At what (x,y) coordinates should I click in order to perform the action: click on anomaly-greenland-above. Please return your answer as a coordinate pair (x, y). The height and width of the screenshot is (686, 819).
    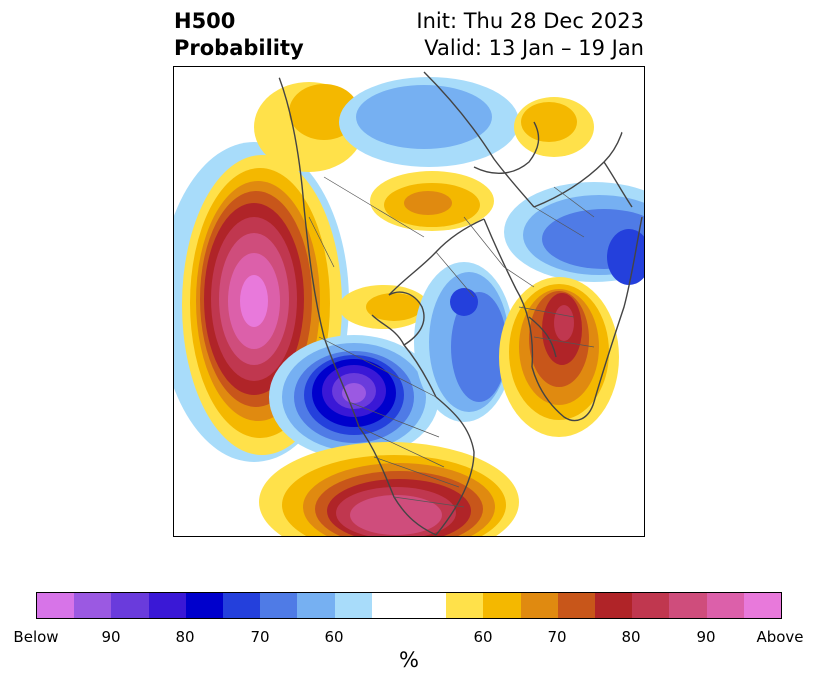
    Looking at the image, I should click on (384, 307).